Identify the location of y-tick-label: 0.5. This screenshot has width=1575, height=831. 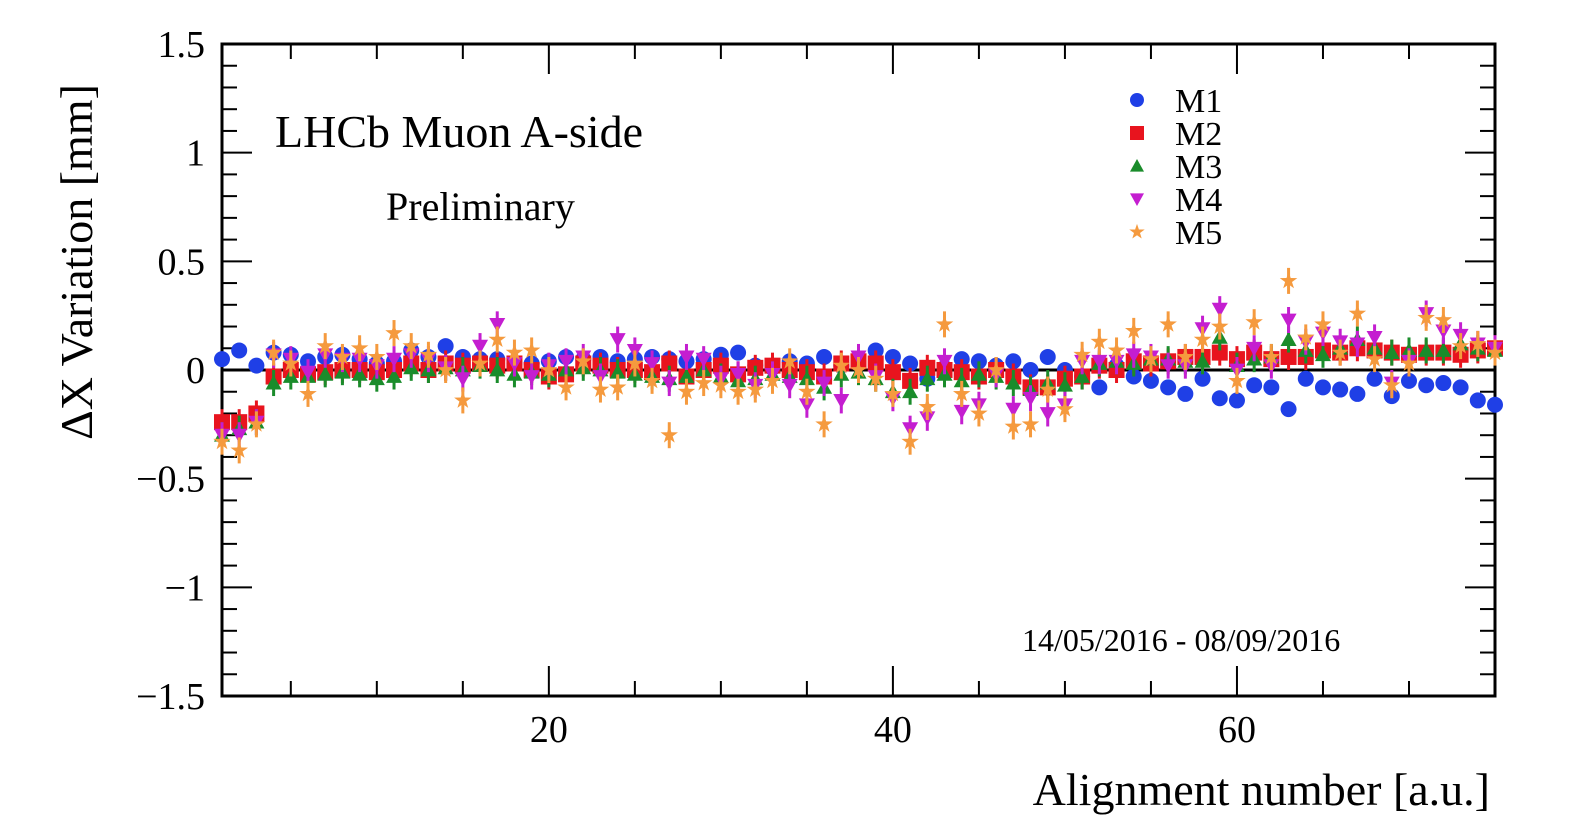
(182, 262).